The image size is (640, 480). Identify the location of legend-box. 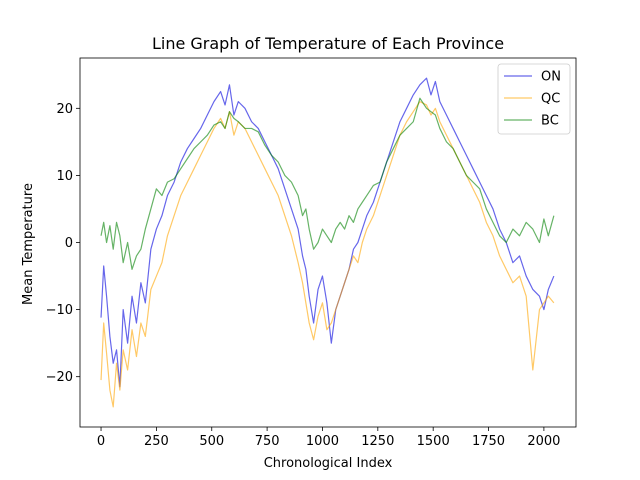
(534, 99).